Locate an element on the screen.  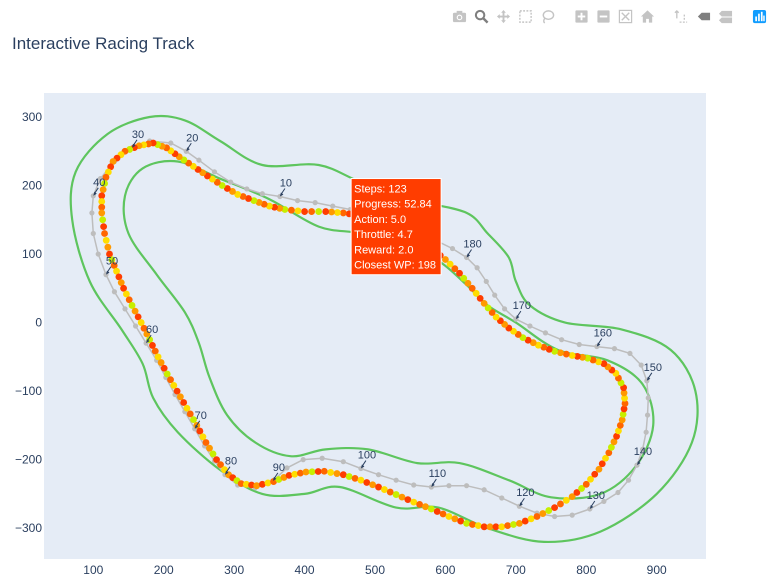
autoscale-button is located at coordinates (625, 16).